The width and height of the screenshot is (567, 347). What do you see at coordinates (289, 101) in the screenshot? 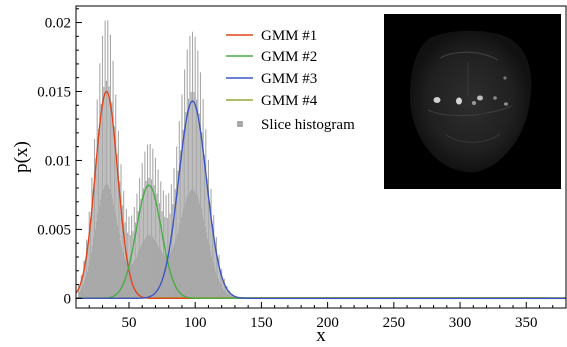
I see `legend-label-gmm-4: GMM #4` at bounding box center [289, 101].